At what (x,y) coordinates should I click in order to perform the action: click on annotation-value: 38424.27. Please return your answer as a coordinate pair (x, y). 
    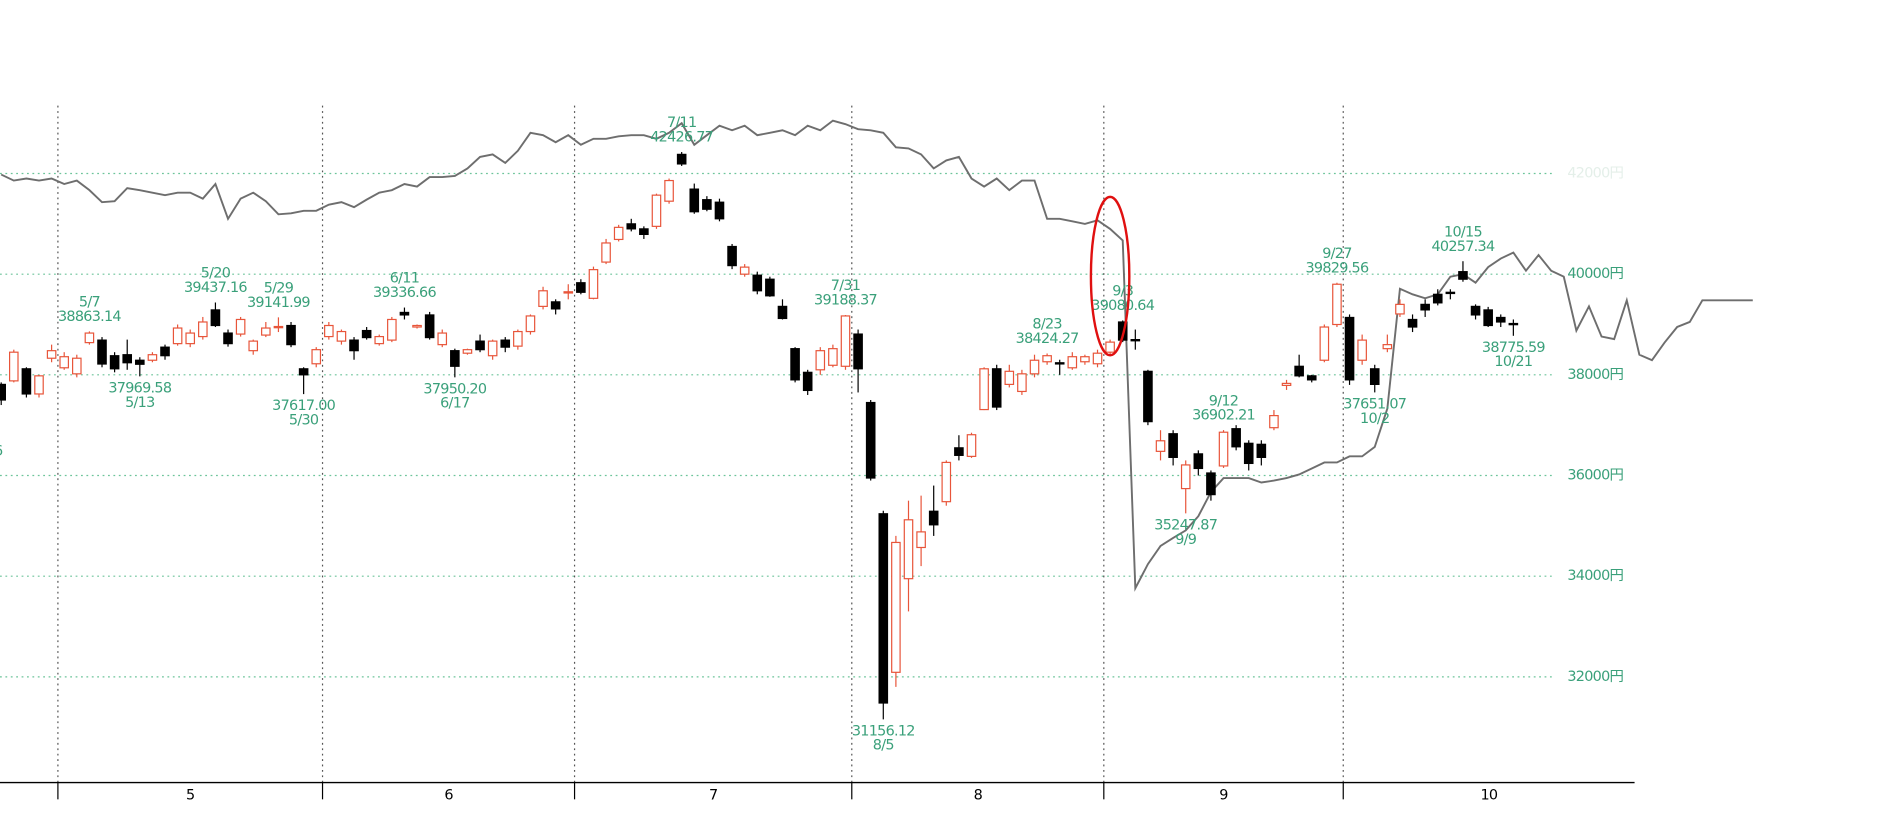
    Looking at the image, I should click on (1047, 339).